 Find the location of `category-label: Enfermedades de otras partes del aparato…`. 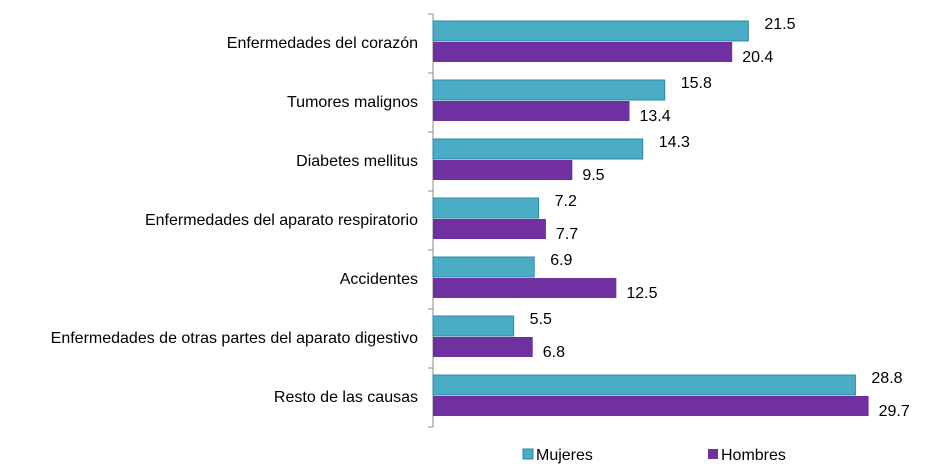

category-label: Enfermedades de otras partes del aparato… is located at coordinates (209, 338).